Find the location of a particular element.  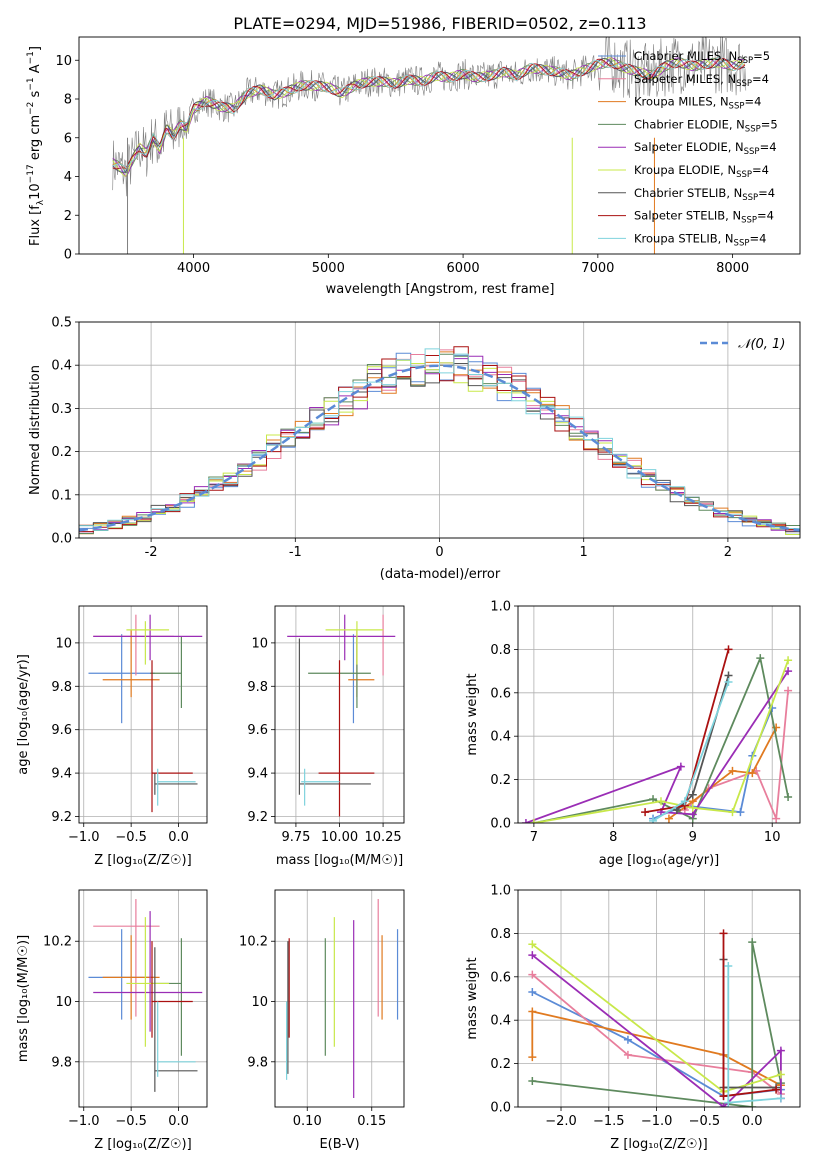

residuals-xtick-label: 1 is located at coordinates (584, 552).